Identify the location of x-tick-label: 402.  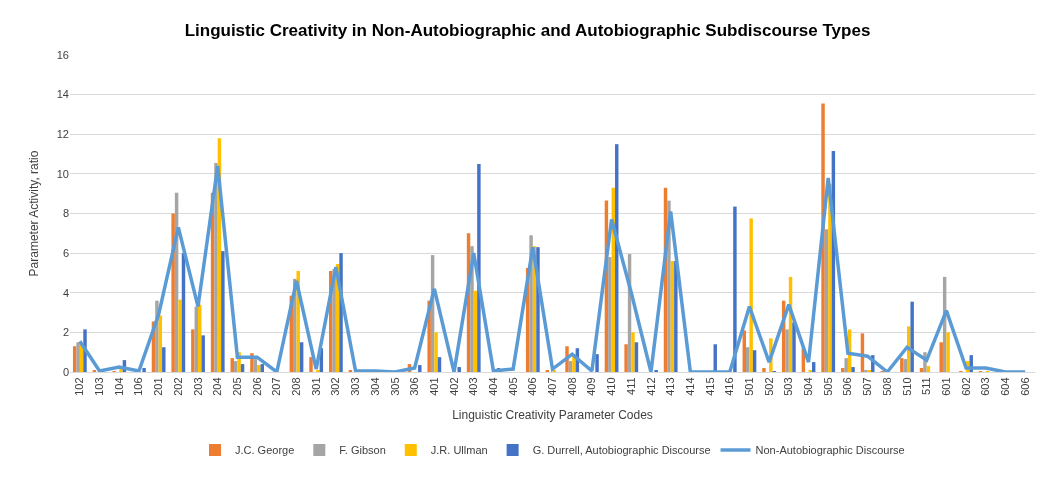
(453, 386).